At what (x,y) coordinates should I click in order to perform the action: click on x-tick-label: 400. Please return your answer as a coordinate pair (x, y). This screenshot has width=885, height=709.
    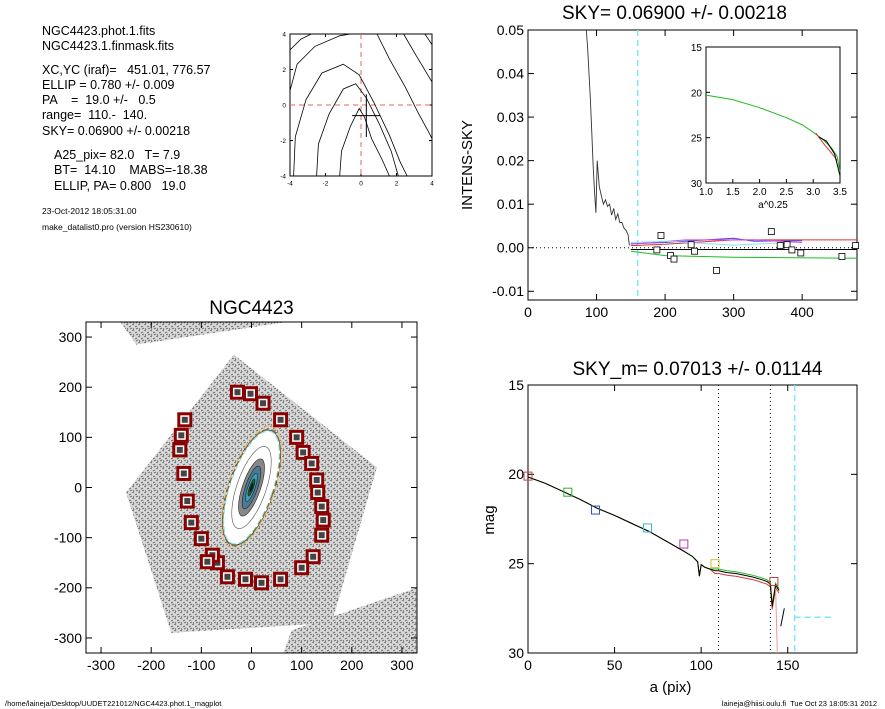
    Looking at the image, I should click on (802, 312).